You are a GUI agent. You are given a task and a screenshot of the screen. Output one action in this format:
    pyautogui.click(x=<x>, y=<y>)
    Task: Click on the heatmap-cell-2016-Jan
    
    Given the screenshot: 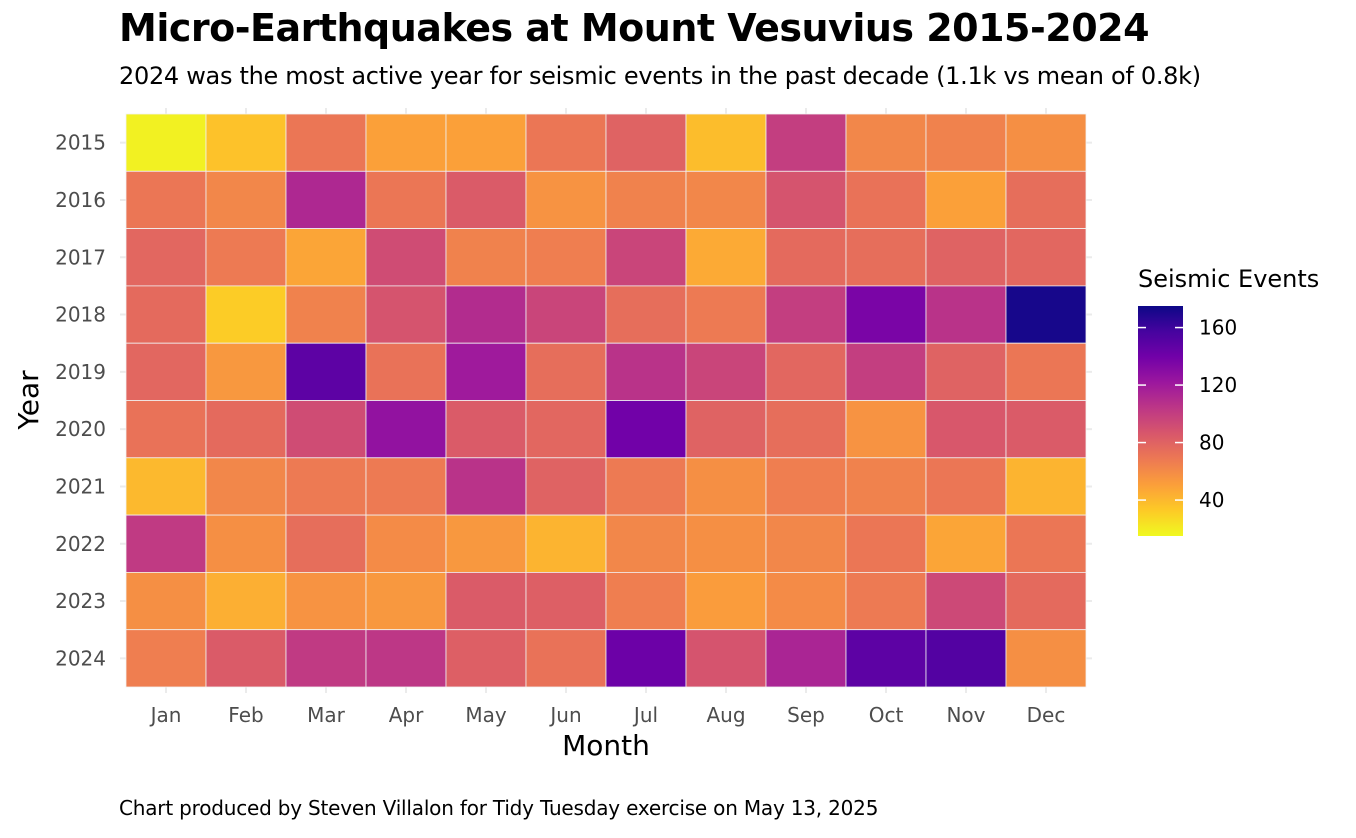 What is the action you would take?
    pyautogui.click(x=166, y=200)
    